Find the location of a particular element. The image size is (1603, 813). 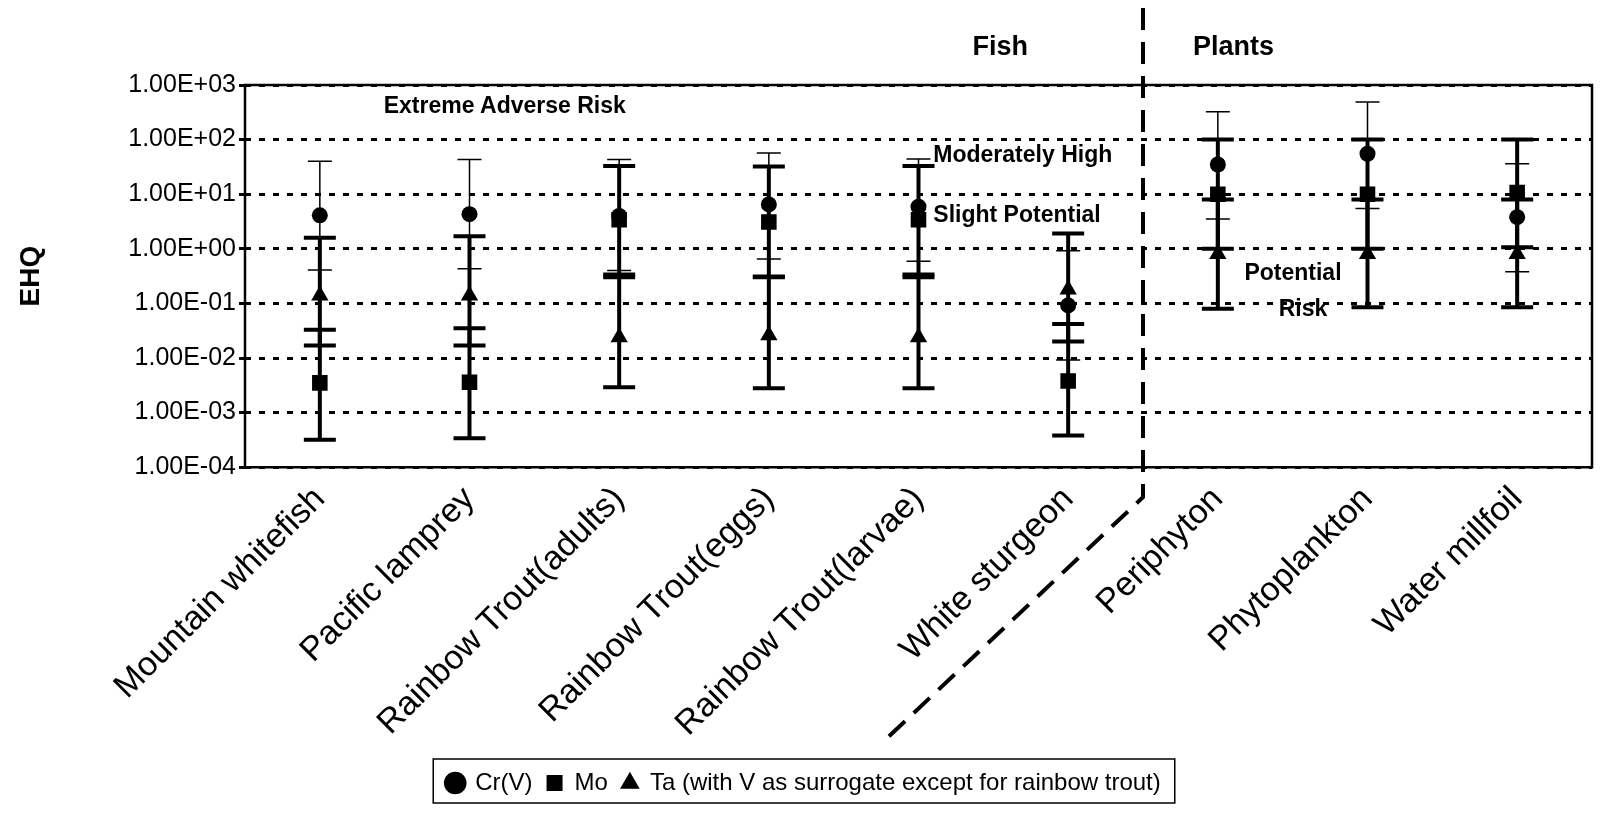

y-tick-label: 1.00E-02 is located at coordinates (185, 355).